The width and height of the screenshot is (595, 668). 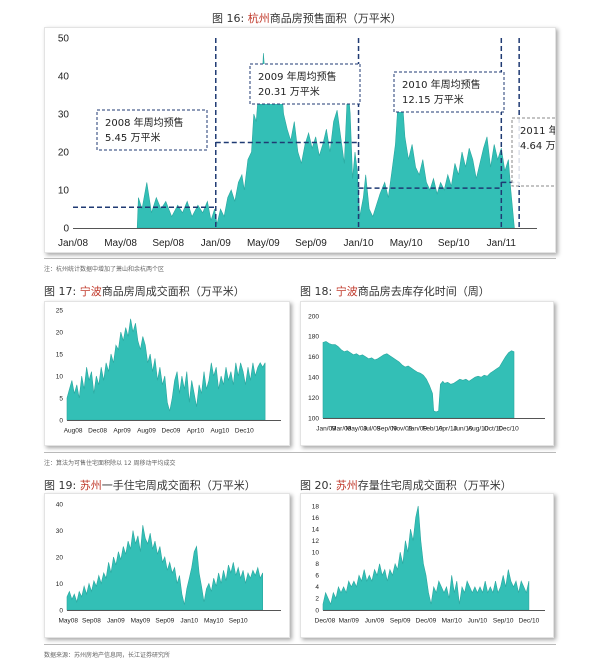 I want to click on figure-17-caption: 商品房周成交面积（万平米）, so click(x=173, y=291).